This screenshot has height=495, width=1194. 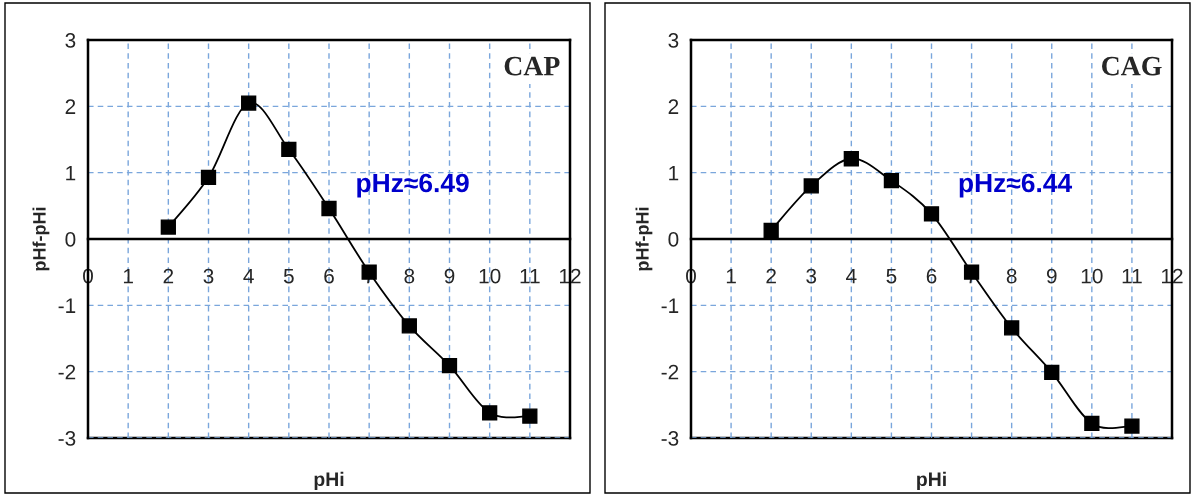 What do you see at coordinates (1016, 185) in the screenshot?
I see `annotation: pHz≈6.44` at bounding box center [1016, 185].